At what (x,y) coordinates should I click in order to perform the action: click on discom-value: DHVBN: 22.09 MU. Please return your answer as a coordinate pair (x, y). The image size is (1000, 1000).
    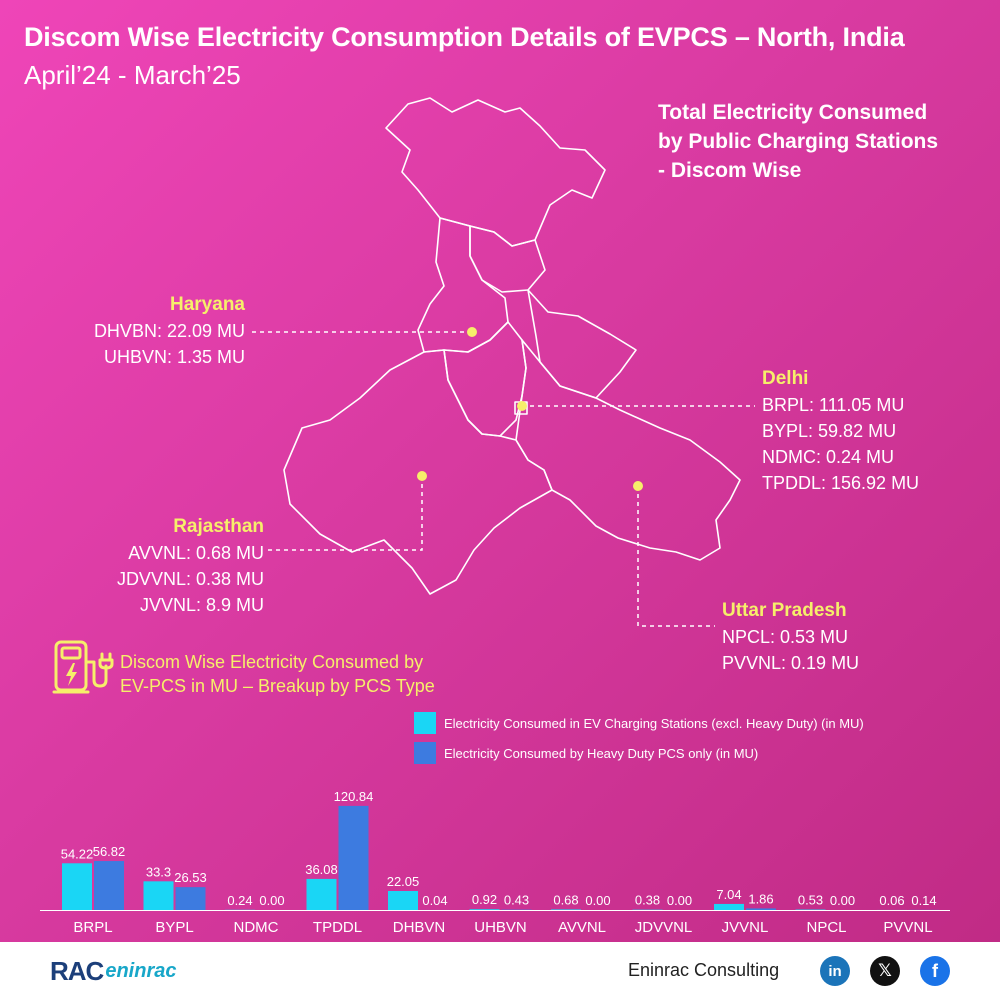
    Looking at the image, I should click on (169, 331).